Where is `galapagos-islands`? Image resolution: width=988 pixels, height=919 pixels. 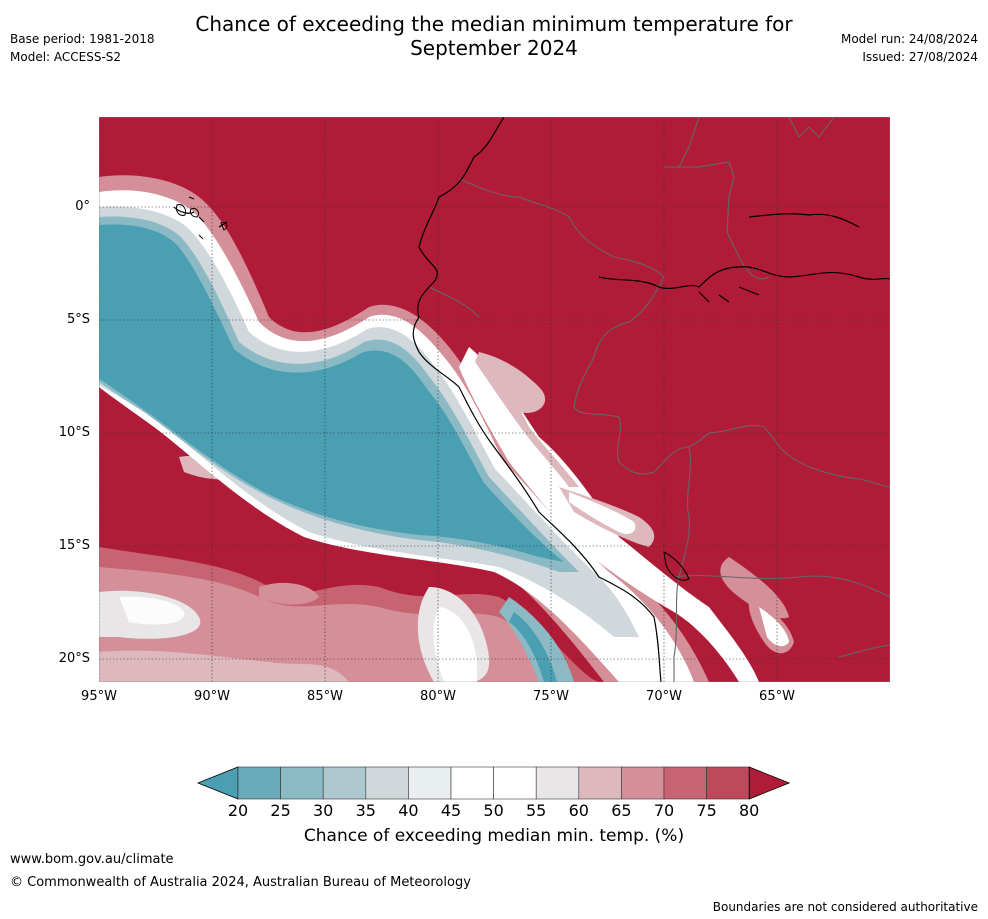 galapagos-islands is located at coordinates (202, 218).